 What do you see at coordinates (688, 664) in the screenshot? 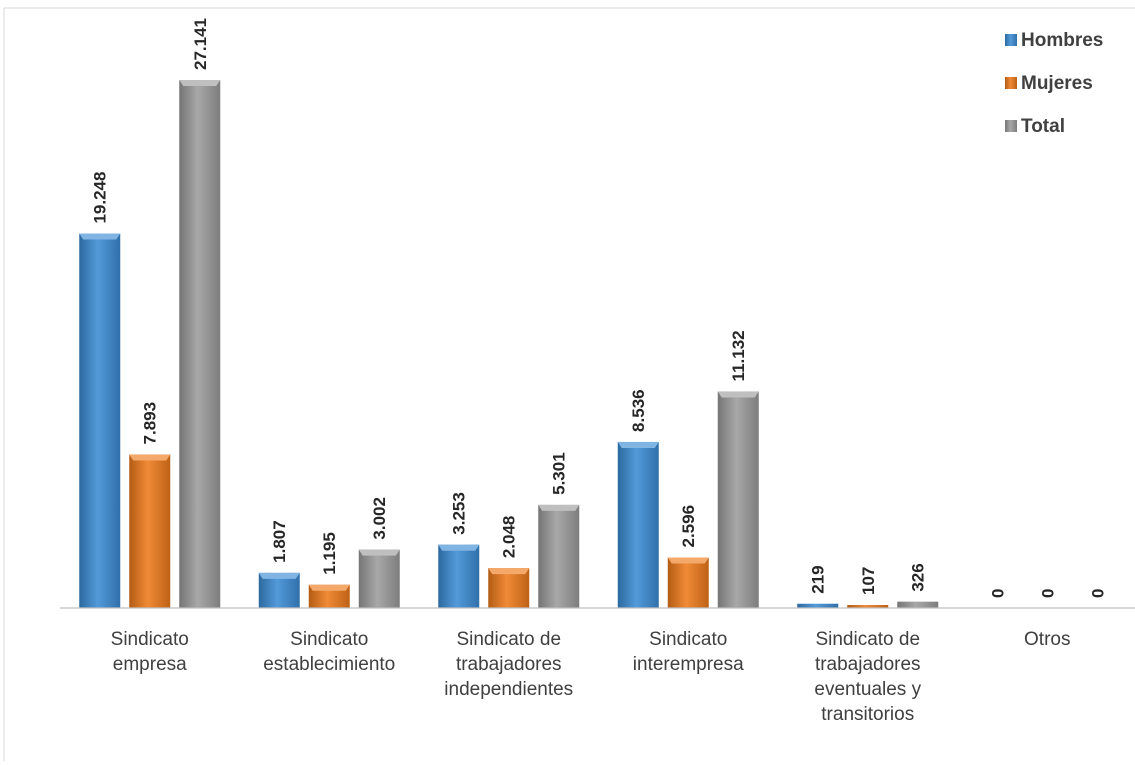
I see `category-label-line: interempresa` at bounding box center [688, 664].